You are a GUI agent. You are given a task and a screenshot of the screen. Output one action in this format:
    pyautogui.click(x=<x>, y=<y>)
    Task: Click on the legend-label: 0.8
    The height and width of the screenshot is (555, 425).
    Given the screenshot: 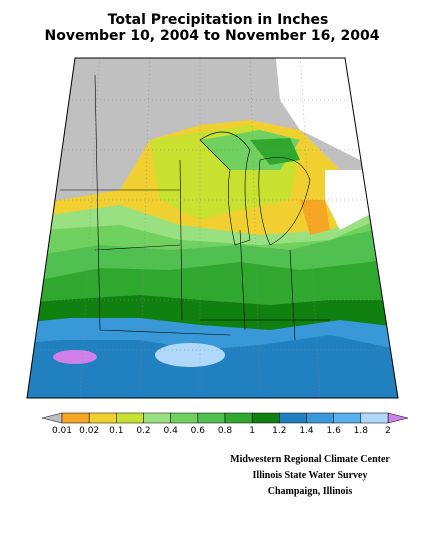 What is the action you would take?
    pyautogui.click(x=225, y=431)
    